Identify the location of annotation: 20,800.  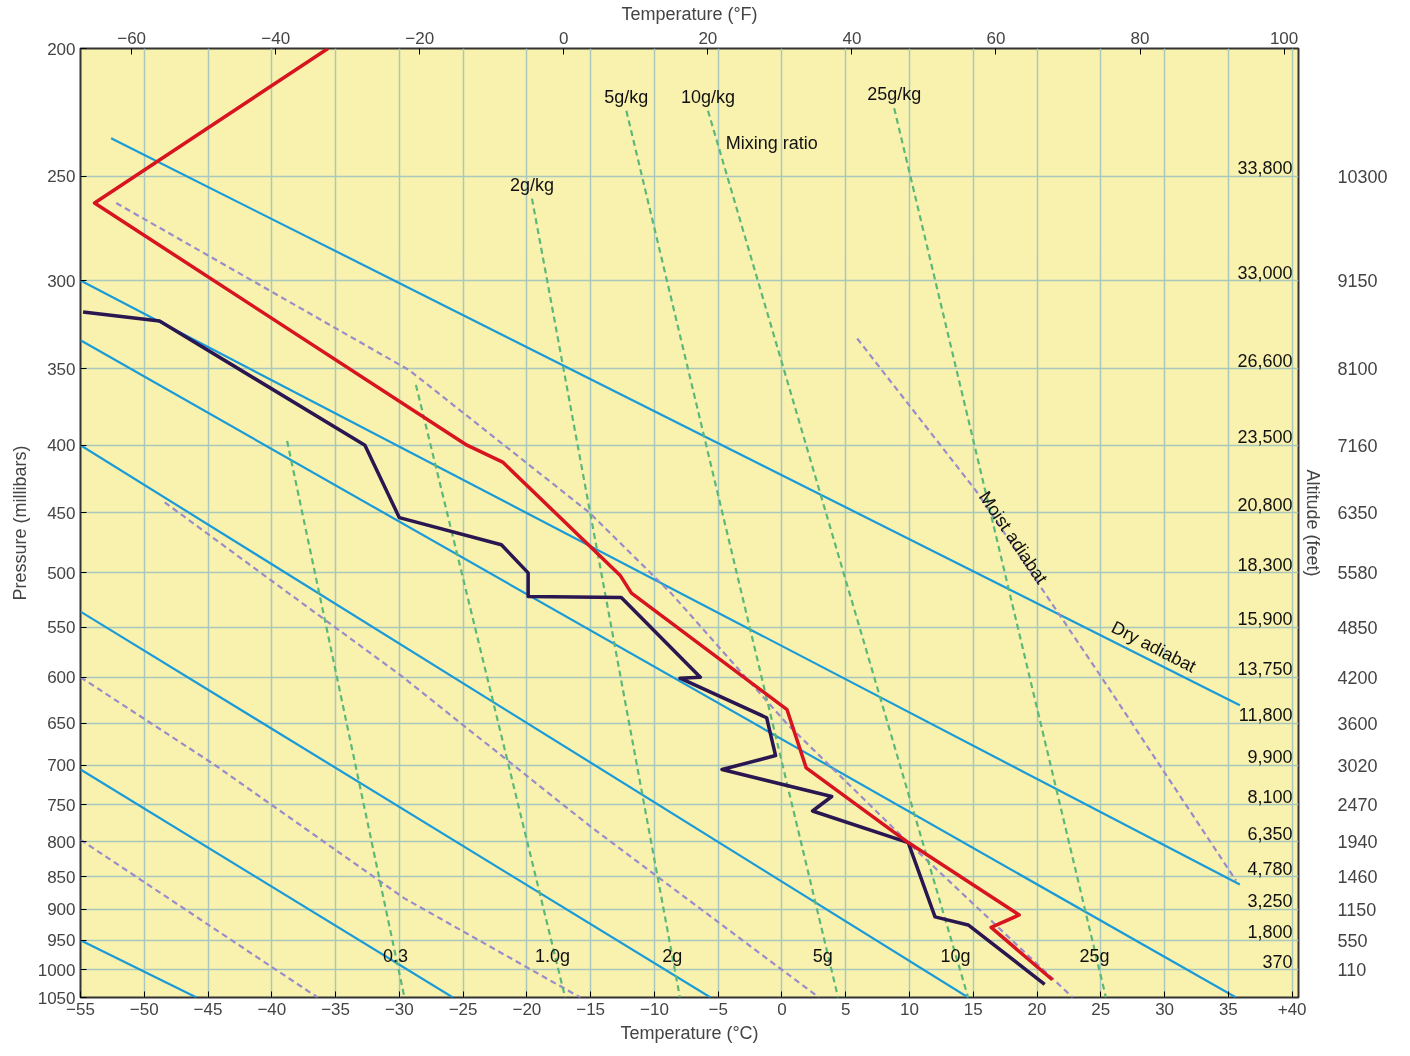
(1265, 504).